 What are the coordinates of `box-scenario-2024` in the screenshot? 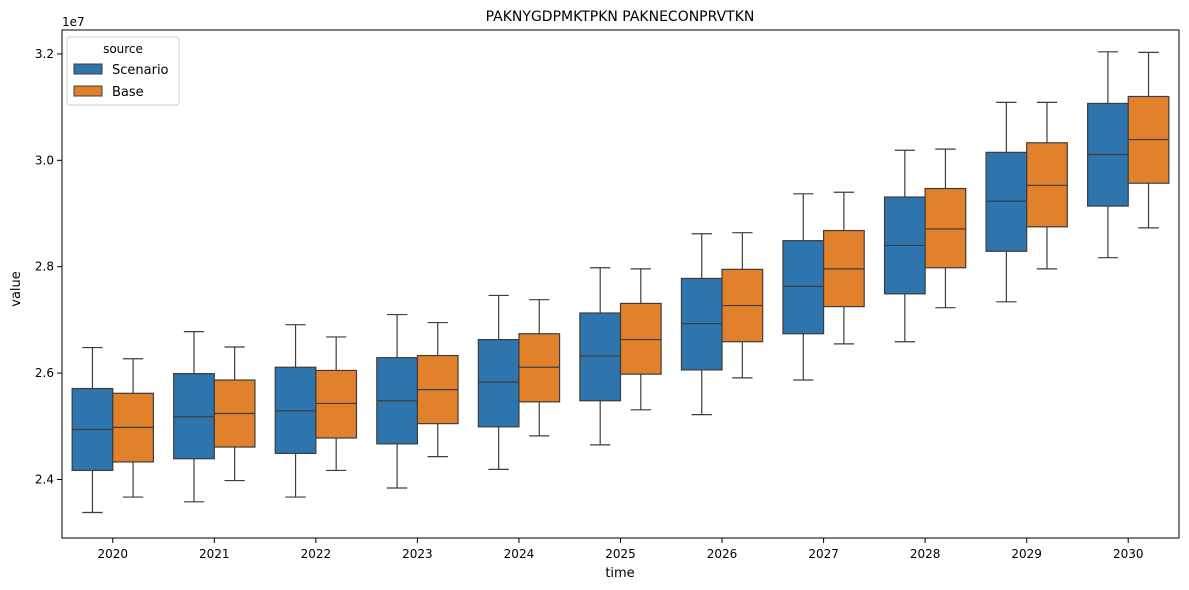 It's located at (498, 383).